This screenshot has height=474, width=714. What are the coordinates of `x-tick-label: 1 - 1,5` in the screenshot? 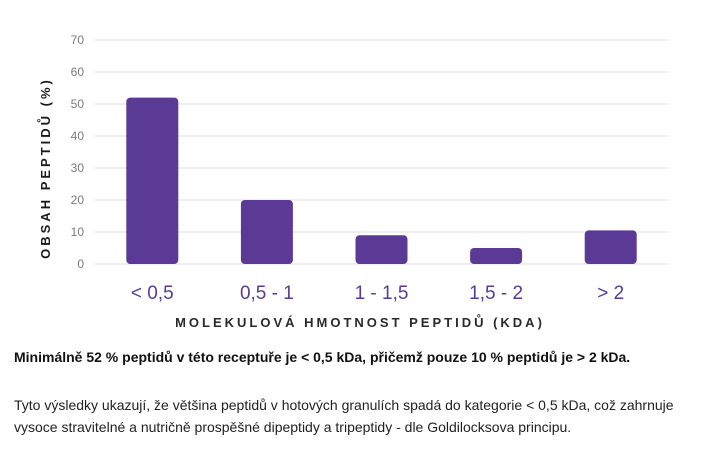 It's located at (382, 293).